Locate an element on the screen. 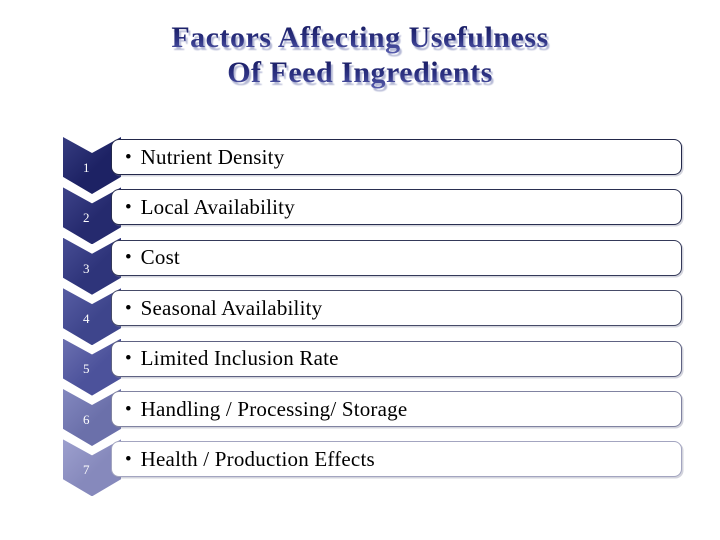 The image size is (720, 540). item-box: • Cost is located at coordinates (396, 257).